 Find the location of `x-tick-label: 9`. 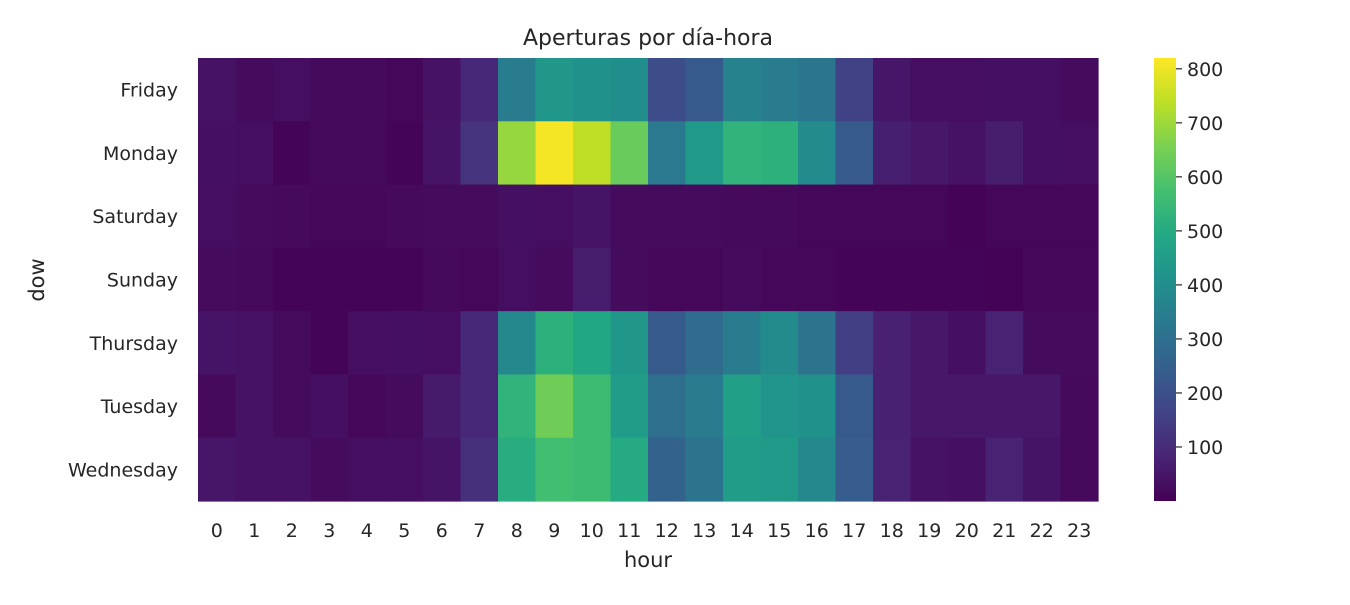

x-tick-label: 9 is located at coordinates (554, 531).